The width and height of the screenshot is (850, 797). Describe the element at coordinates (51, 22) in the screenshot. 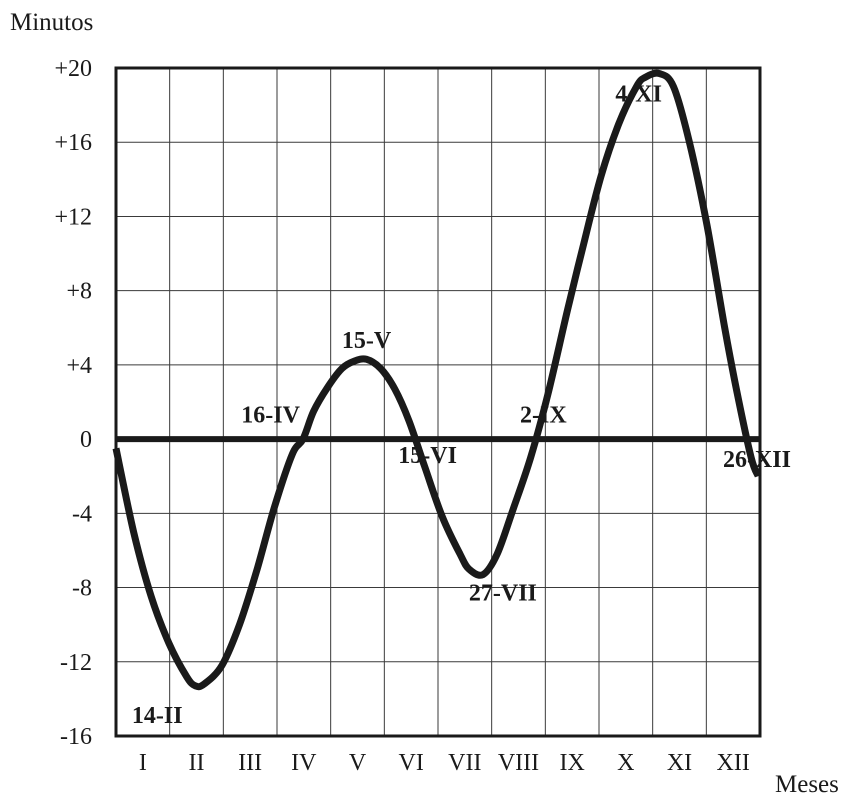

I see `y-axis-title: Minutos` at that location.